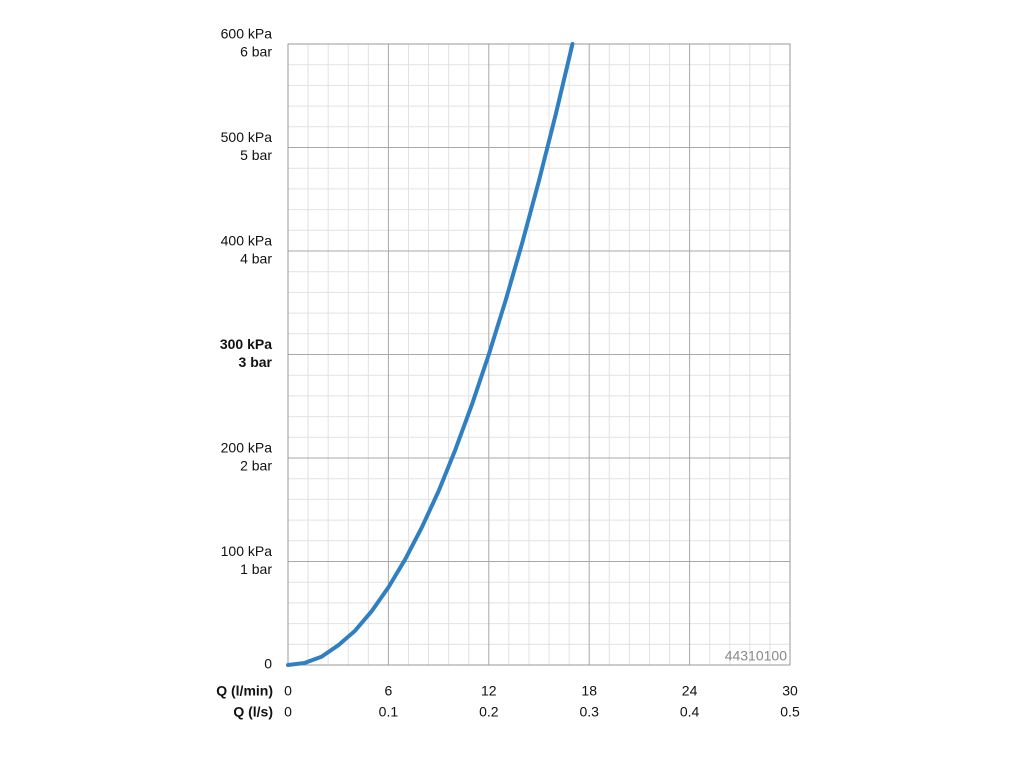 Image resolution: width=1024 pixels, height=768 pixels. What do you see at coordinates (247, 34) in the screenshot?
I see `y-tick-label: 600 kPa` at bounding box center [247, 34].